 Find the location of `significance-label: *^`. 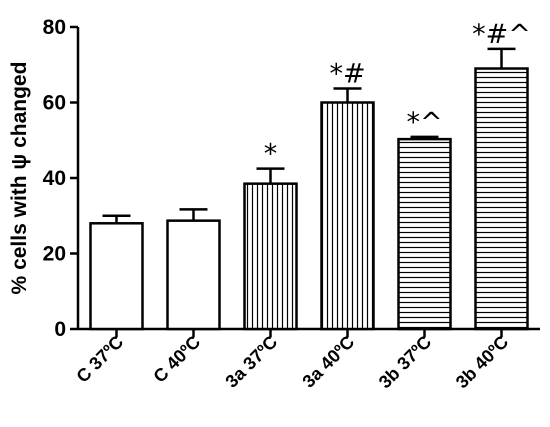

significance-label: *^ is located at coordinates (424, 122).